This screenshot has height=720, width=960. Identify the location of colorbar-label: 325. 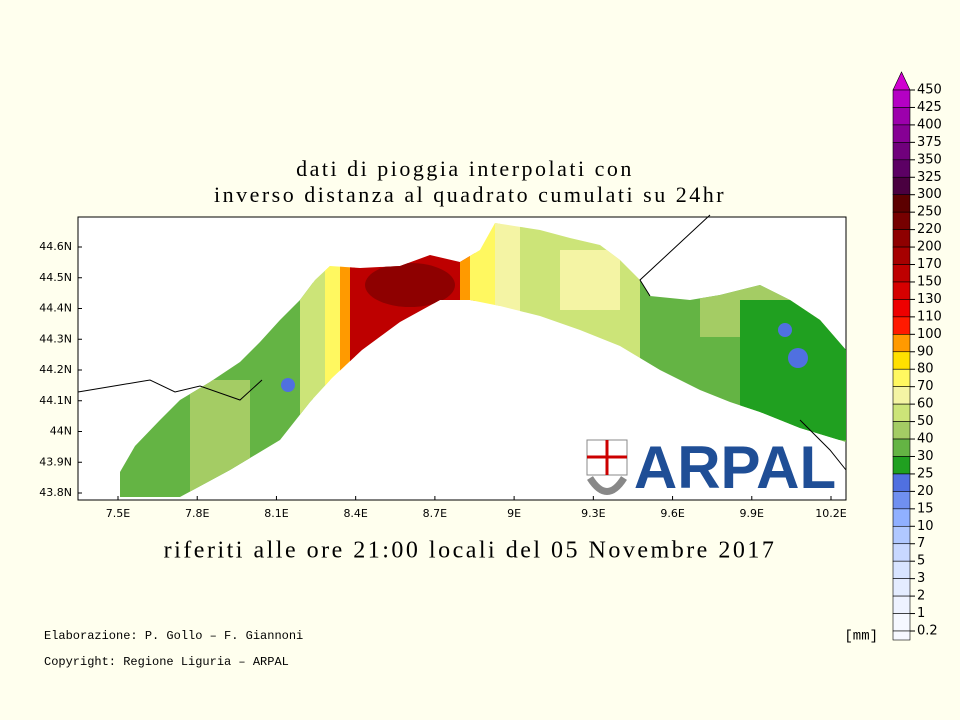
(929, 177).